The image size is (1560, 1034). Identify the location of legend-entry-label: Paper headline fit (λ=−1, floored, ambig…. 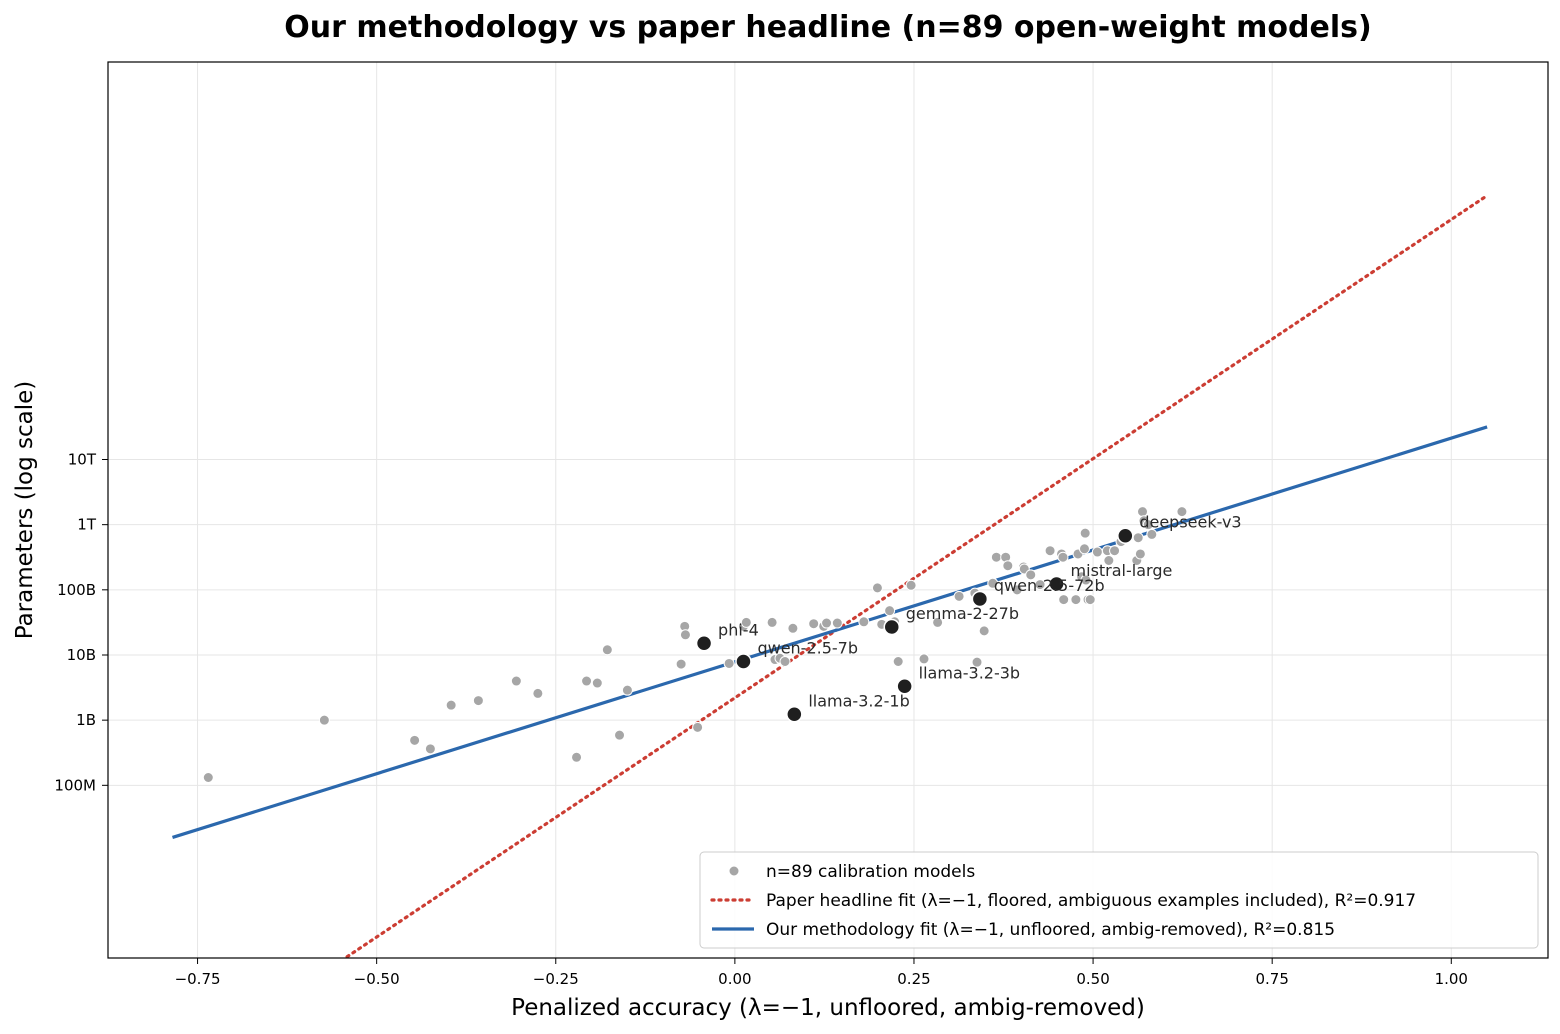
(1091, 901).